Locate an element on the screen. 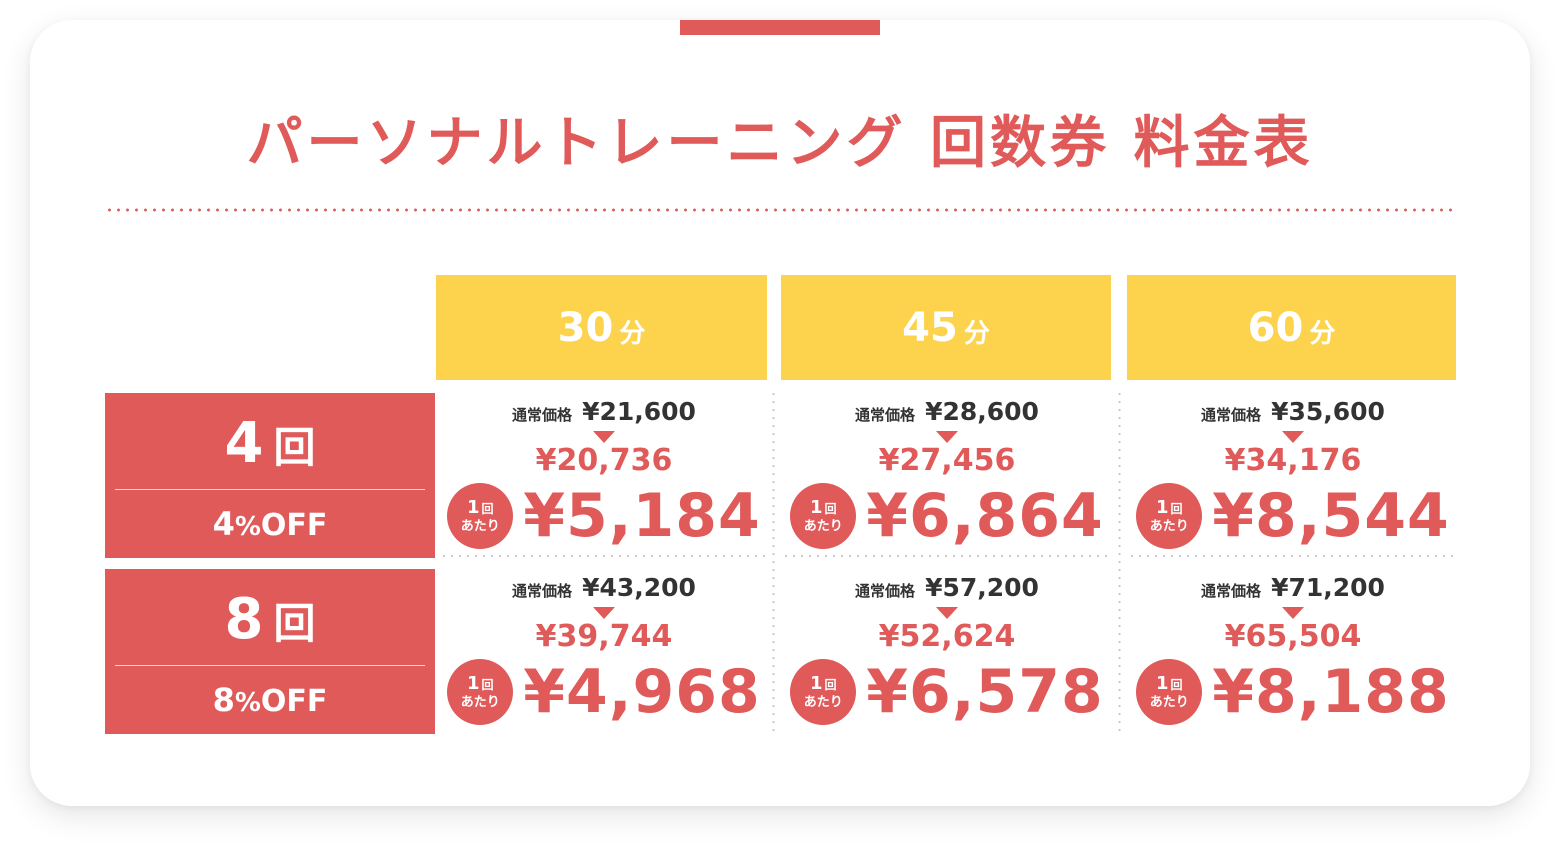  regular-price: 通常価格 ¥28,600 is located at coordinates (947, 411).